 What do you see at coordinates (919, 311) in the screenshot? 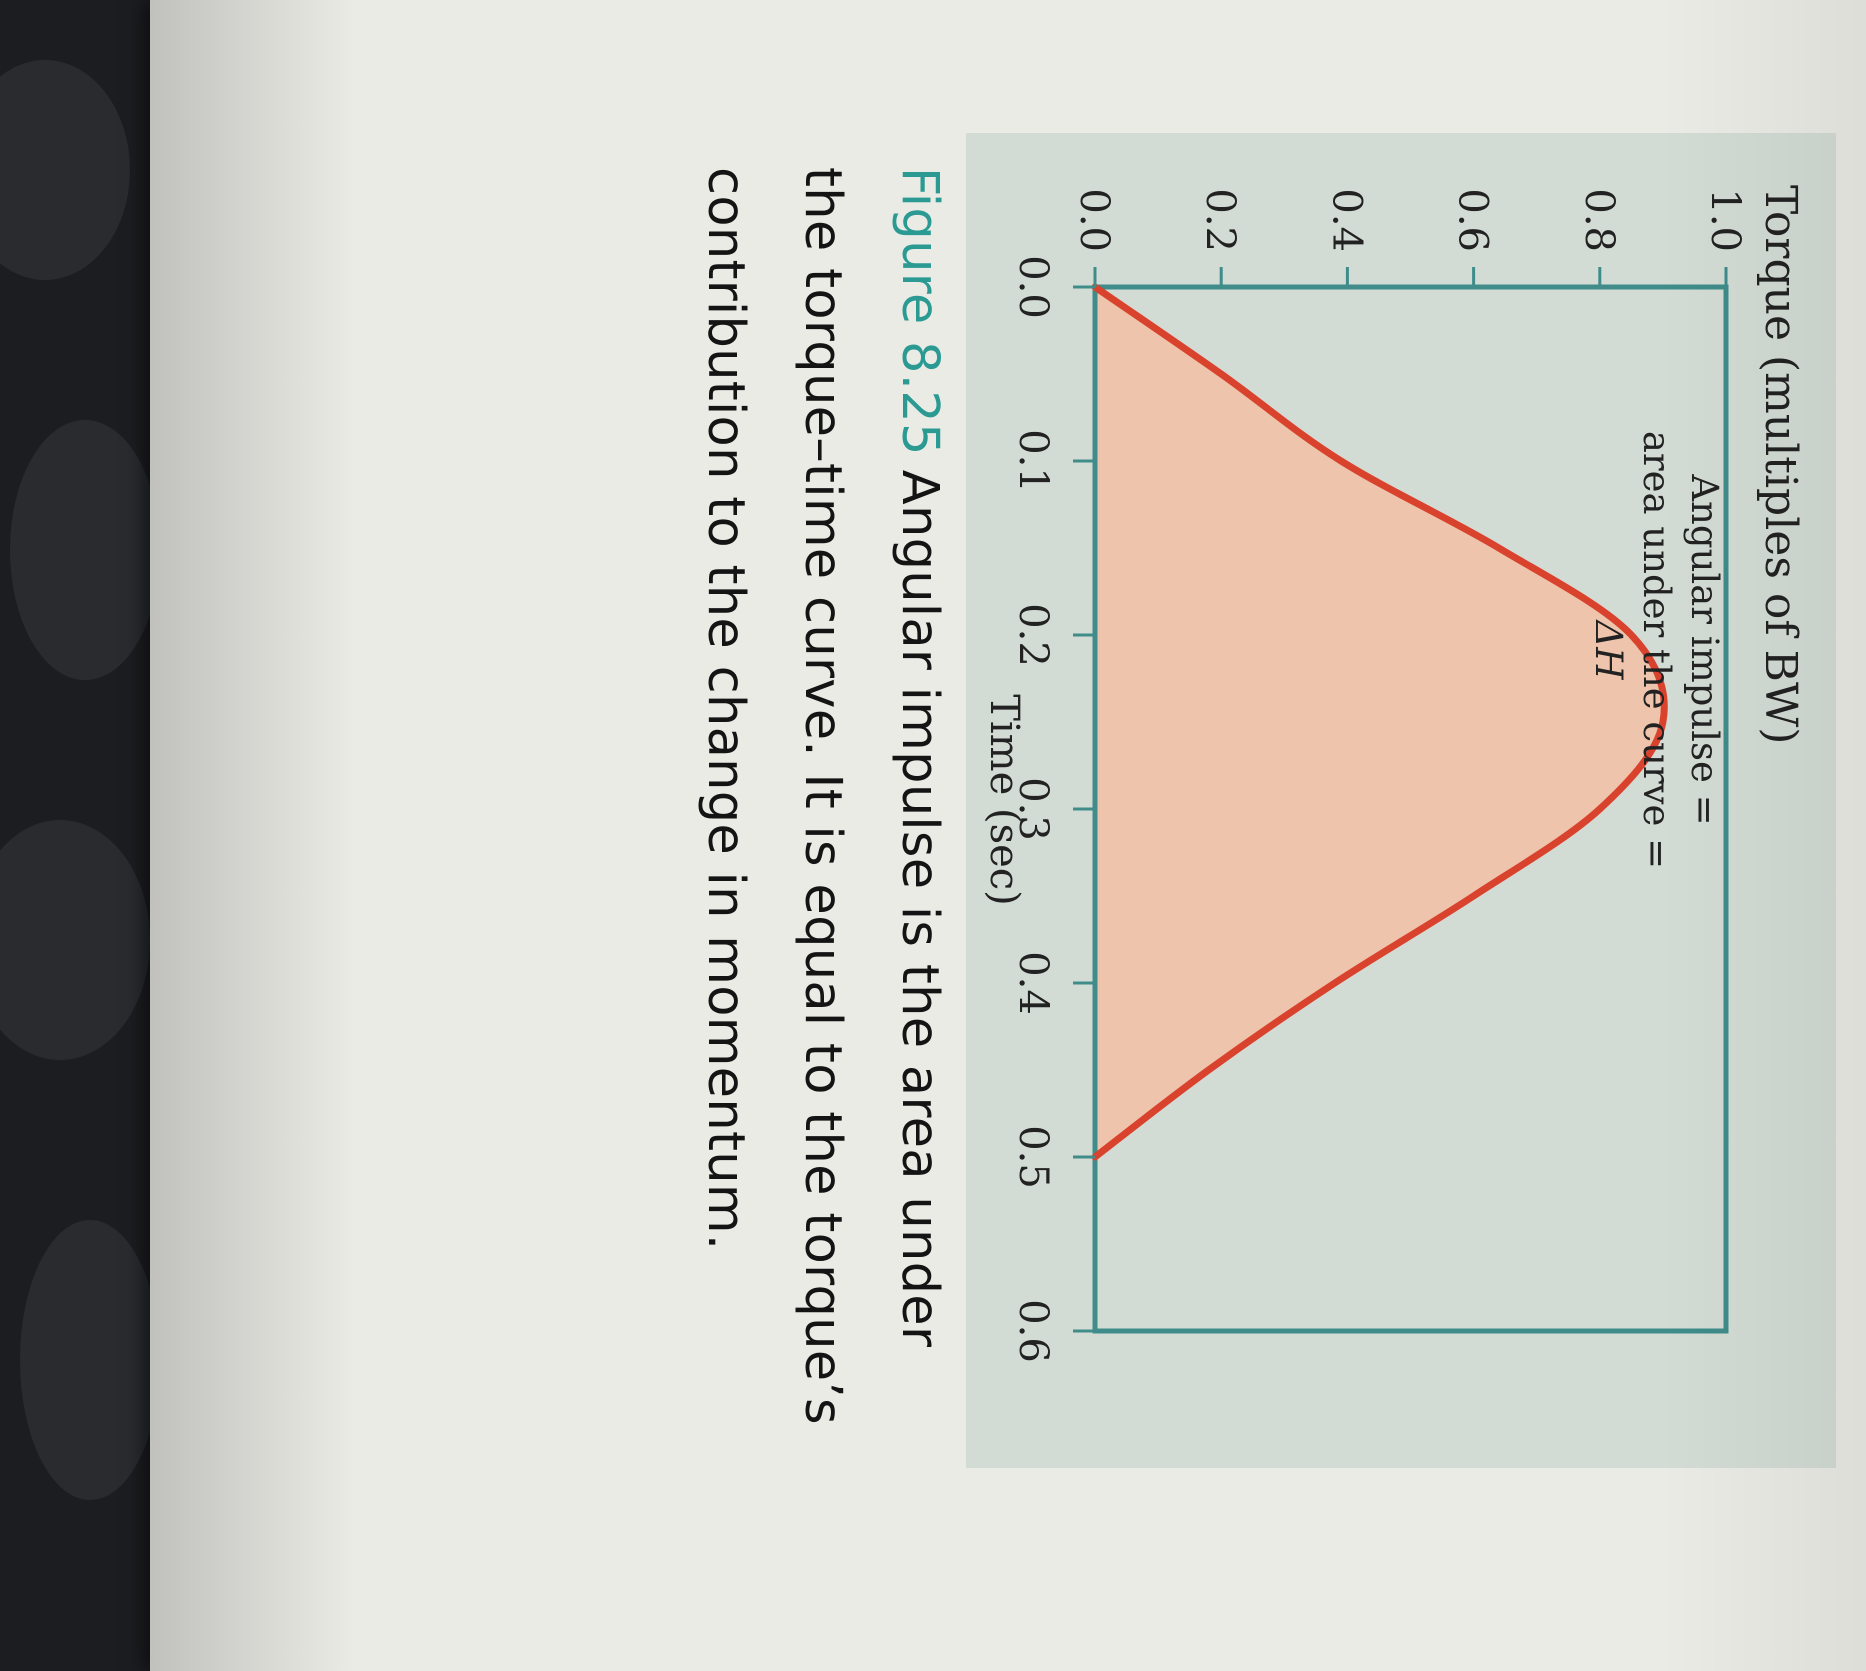
I see `figure-number: Figure 8.25` at bounding box center [919, 311].